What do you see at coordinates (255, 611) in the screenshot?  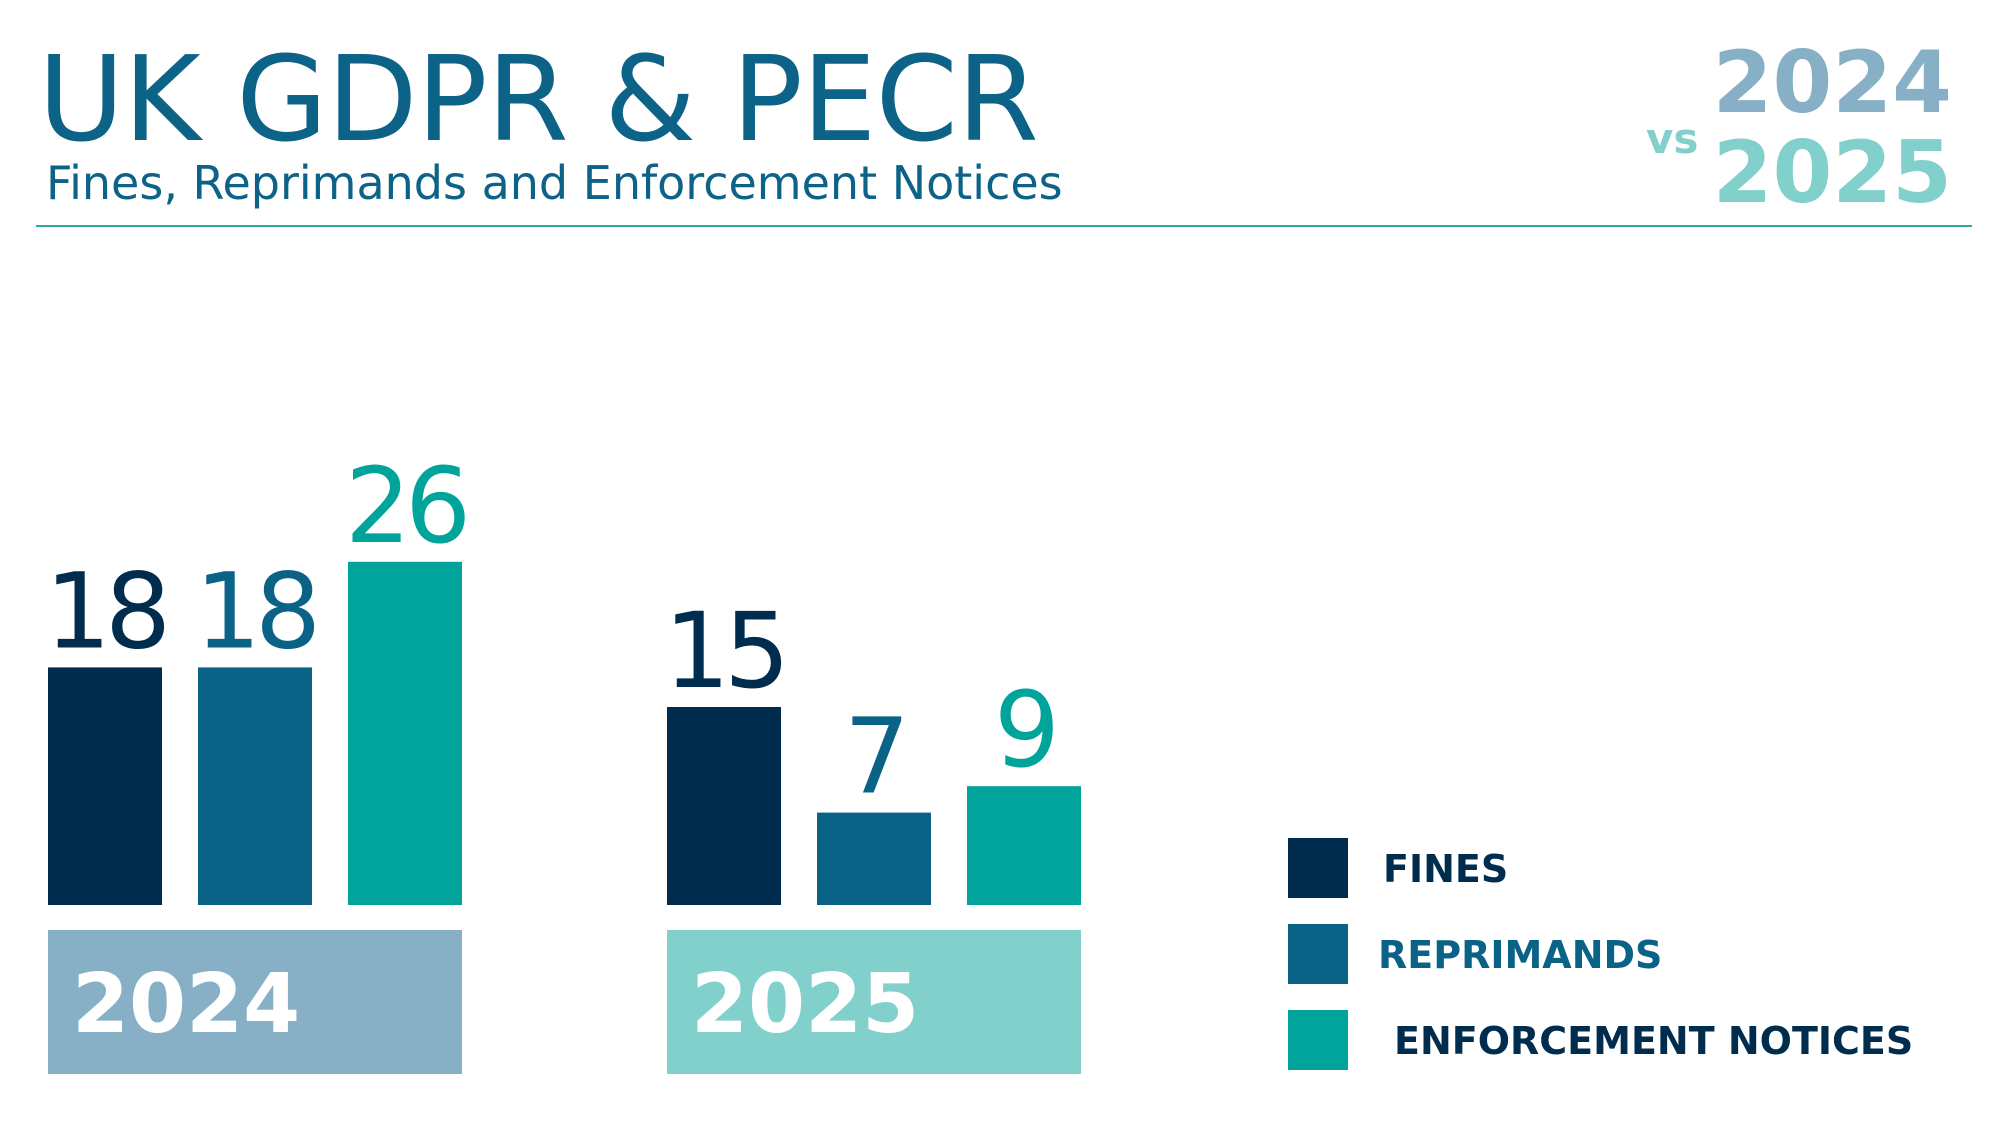 I see `data-label-reprimands-2024: 18` at bounding box center [255, 611].